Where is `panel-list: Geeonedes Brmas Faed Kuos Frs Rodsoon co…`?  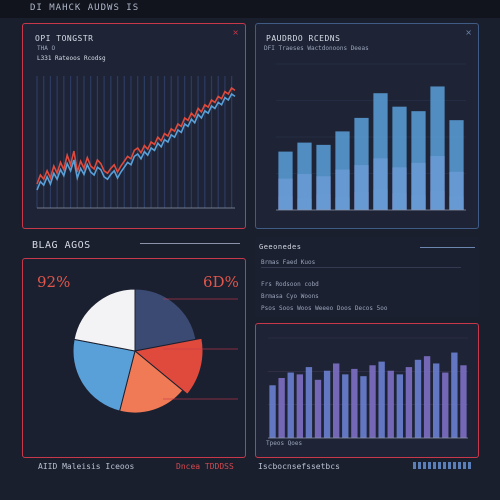
panel-list: Geeonedes Brmas Faed Kuos Frs Rodsoon co… is located at coordinates (367, 277).